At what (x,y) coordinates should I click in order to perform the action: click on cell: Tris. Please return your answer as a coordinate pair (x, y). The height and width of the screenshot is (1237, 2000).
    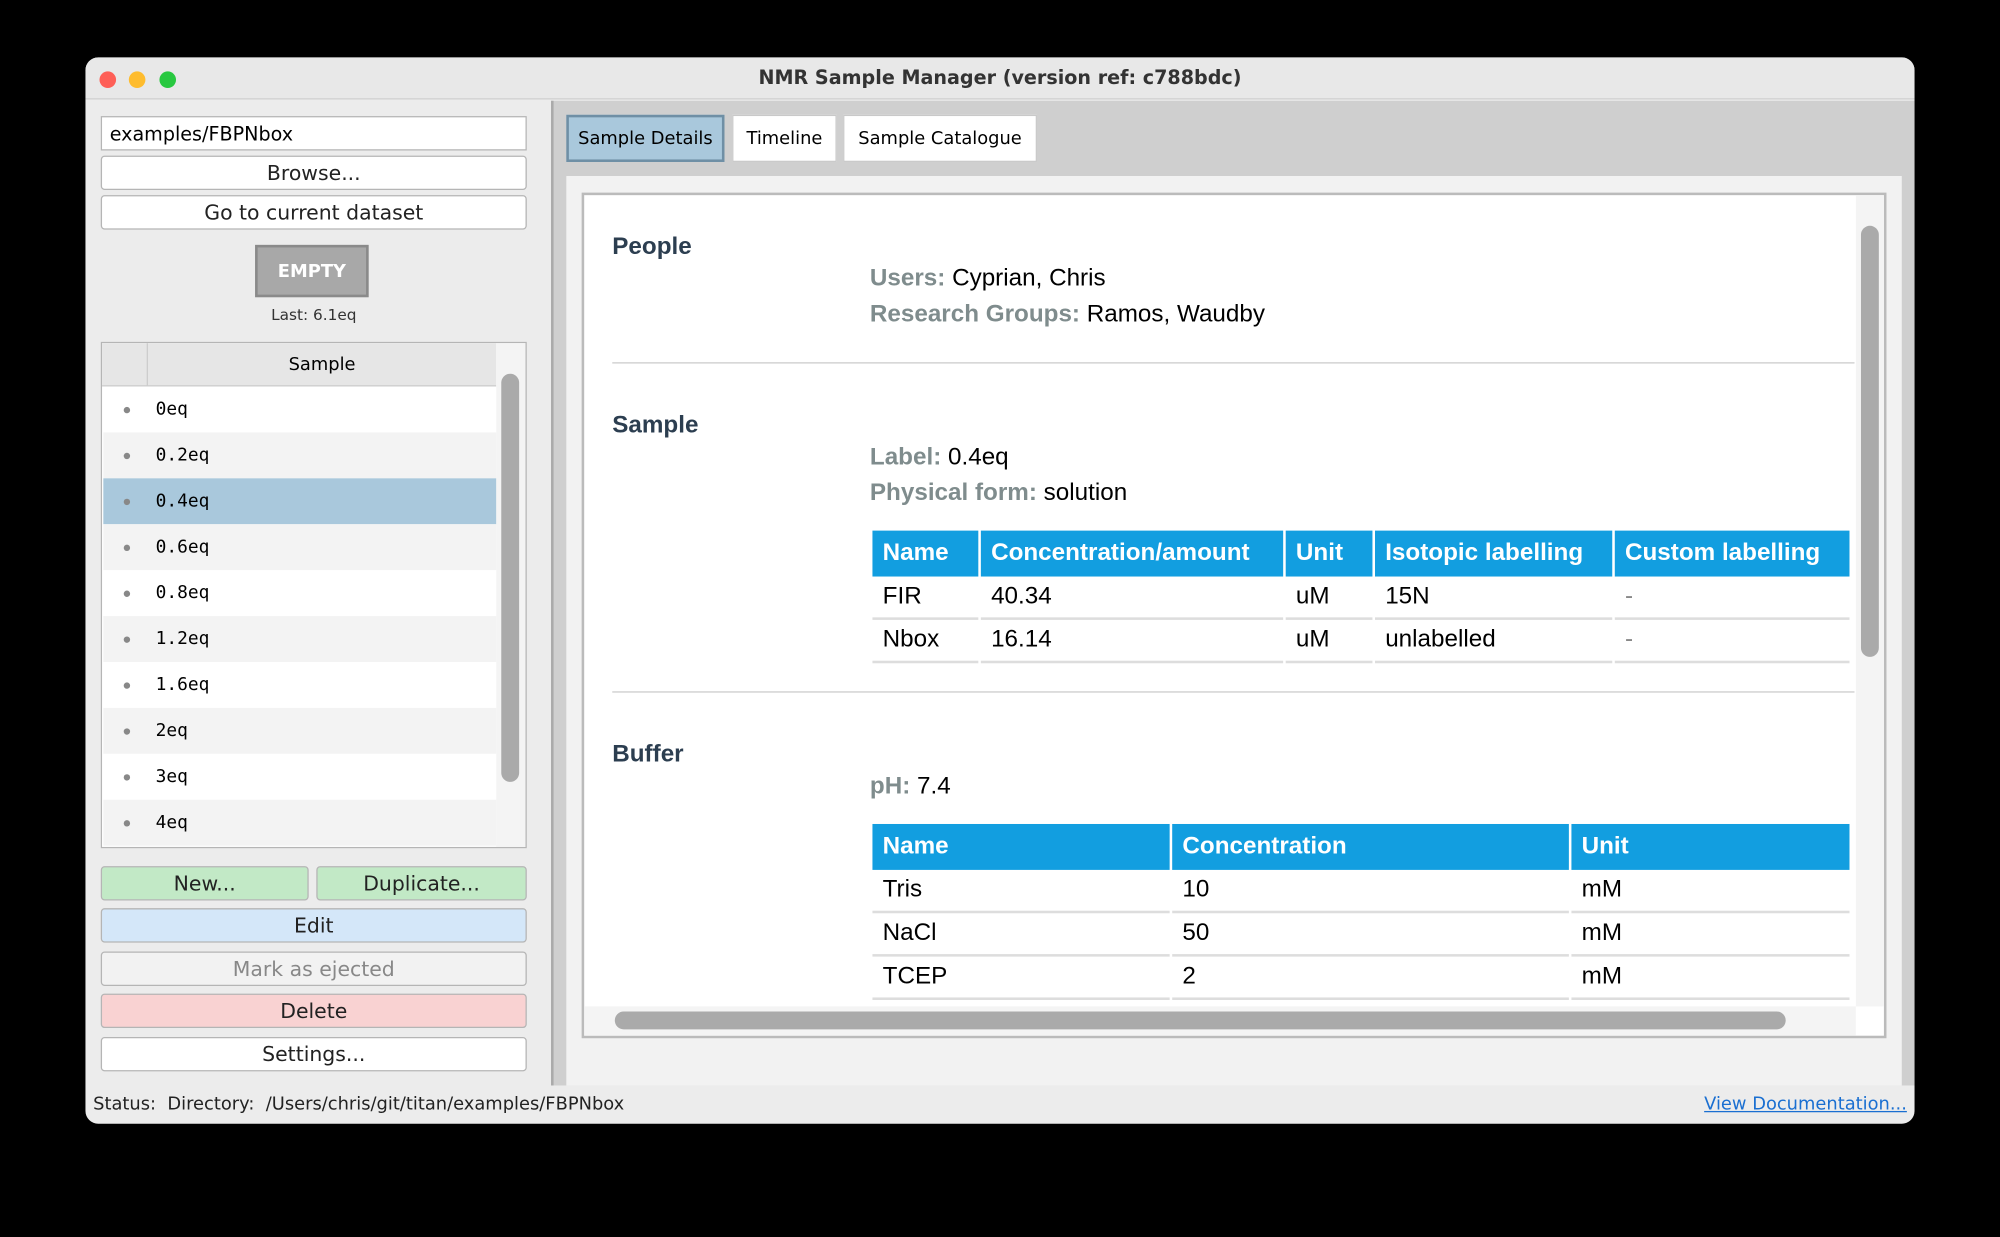
    Looking at the image, I should click on (1021, 892).